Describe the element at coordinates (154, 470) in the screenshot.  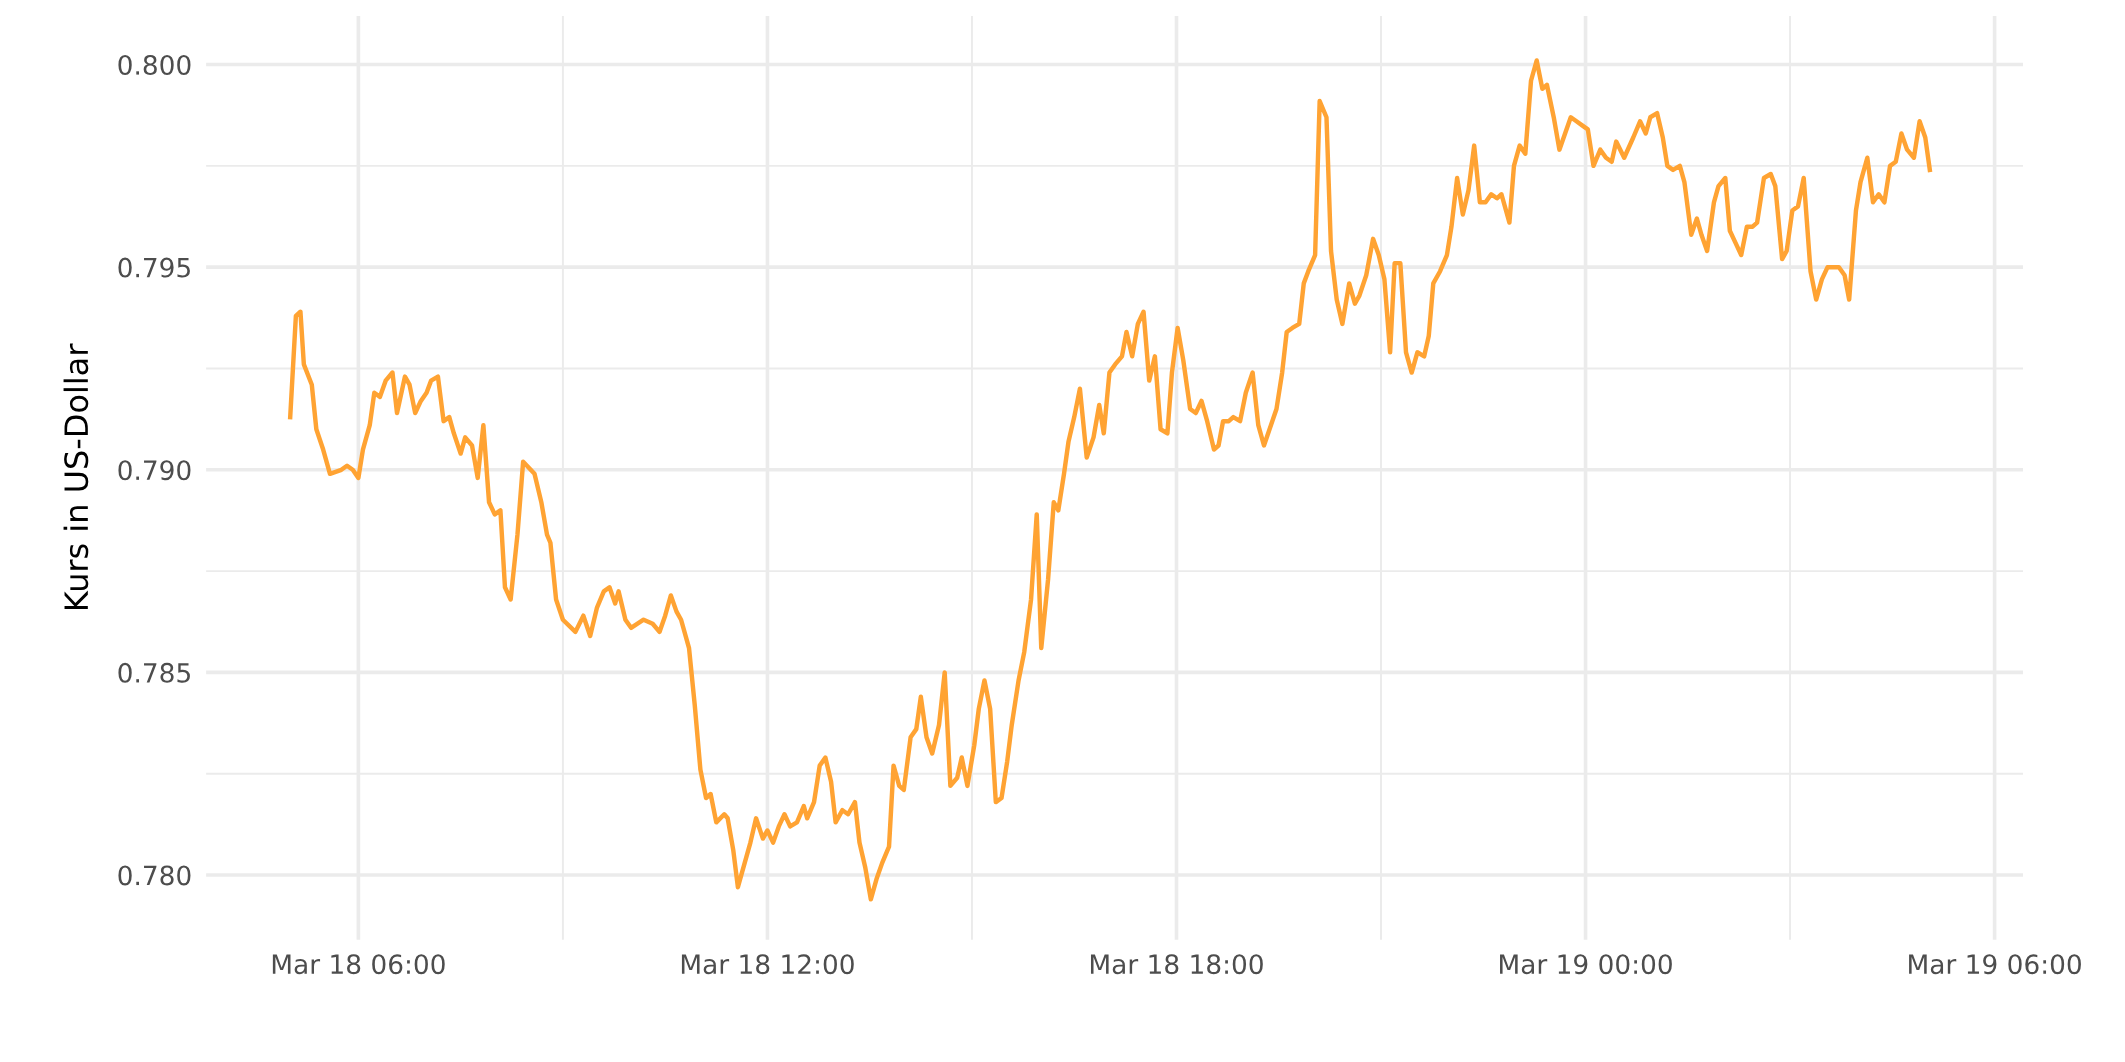
I see `y-tick-label: 0.790` at that location.